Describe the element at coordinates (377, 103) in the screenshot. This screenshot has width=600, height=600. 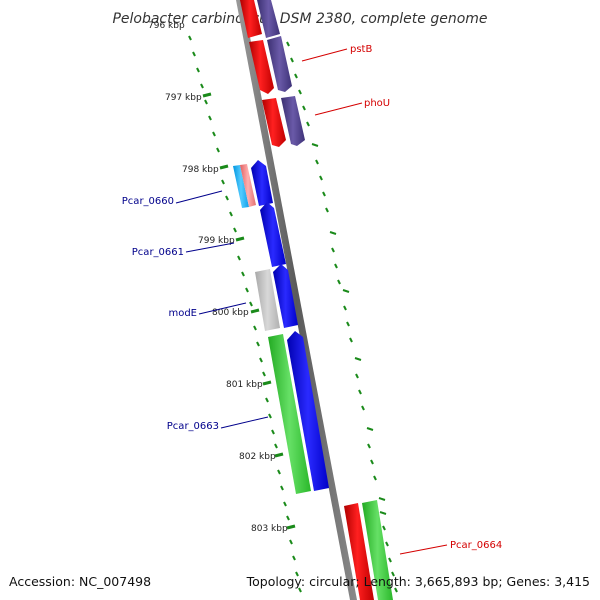
I see `gene-label-phoU: phoU` at that location.